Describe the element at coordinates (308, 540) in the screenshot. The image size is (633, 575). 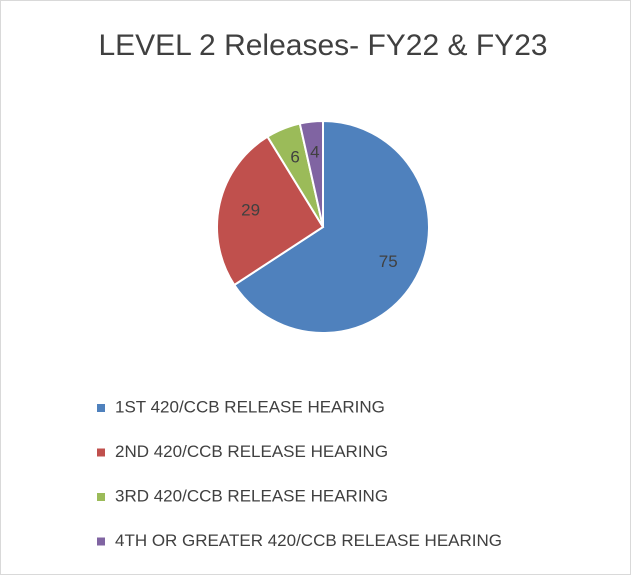
I see `legend-label: 4TH OR GREATER 420/CCB RELEASE HEARING` at that location.